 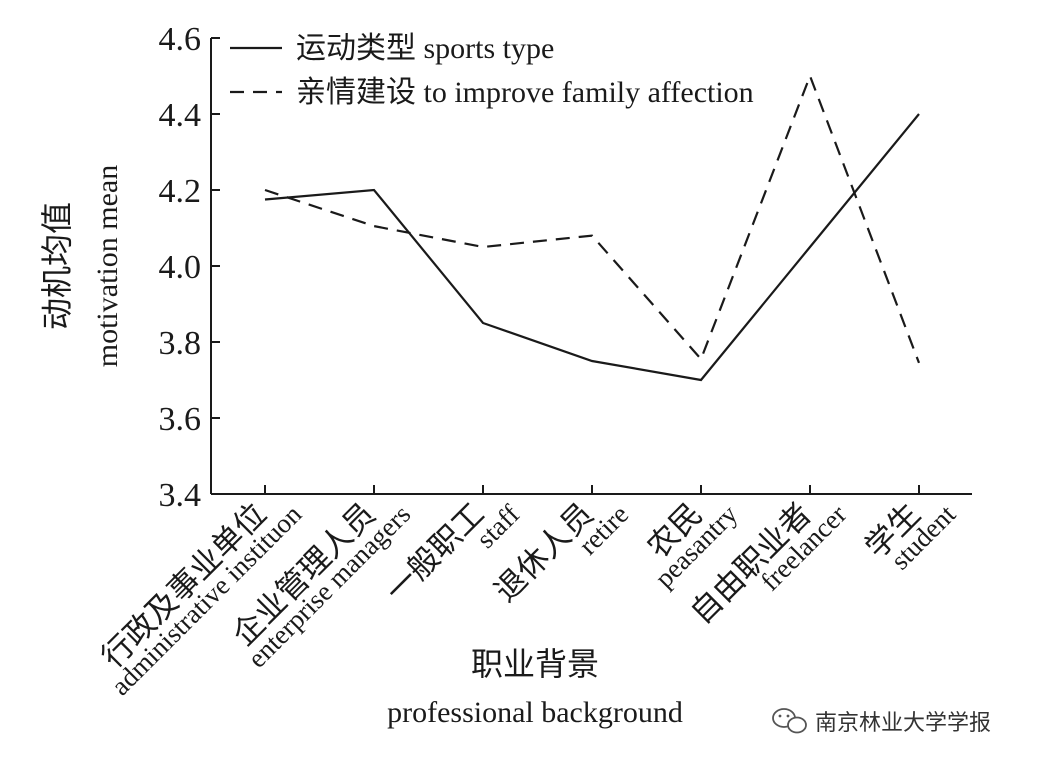 I want to click on x-axis-label-en: professional background, so click(x=535, y=712).